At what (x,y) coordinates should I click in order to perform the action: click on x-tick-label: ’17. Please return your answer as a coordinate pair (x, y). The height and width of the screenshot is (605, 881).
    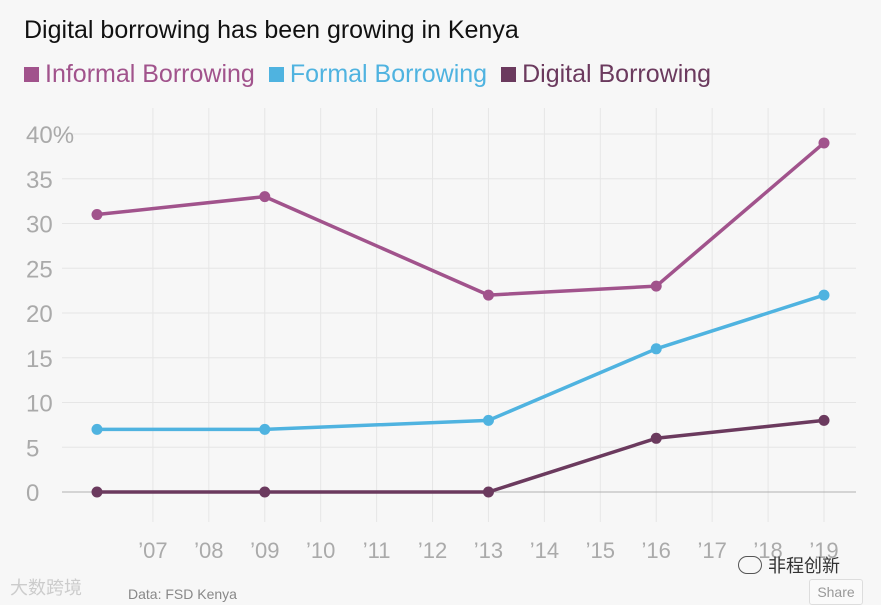
    Looking at the image, I should click on (711, 550).